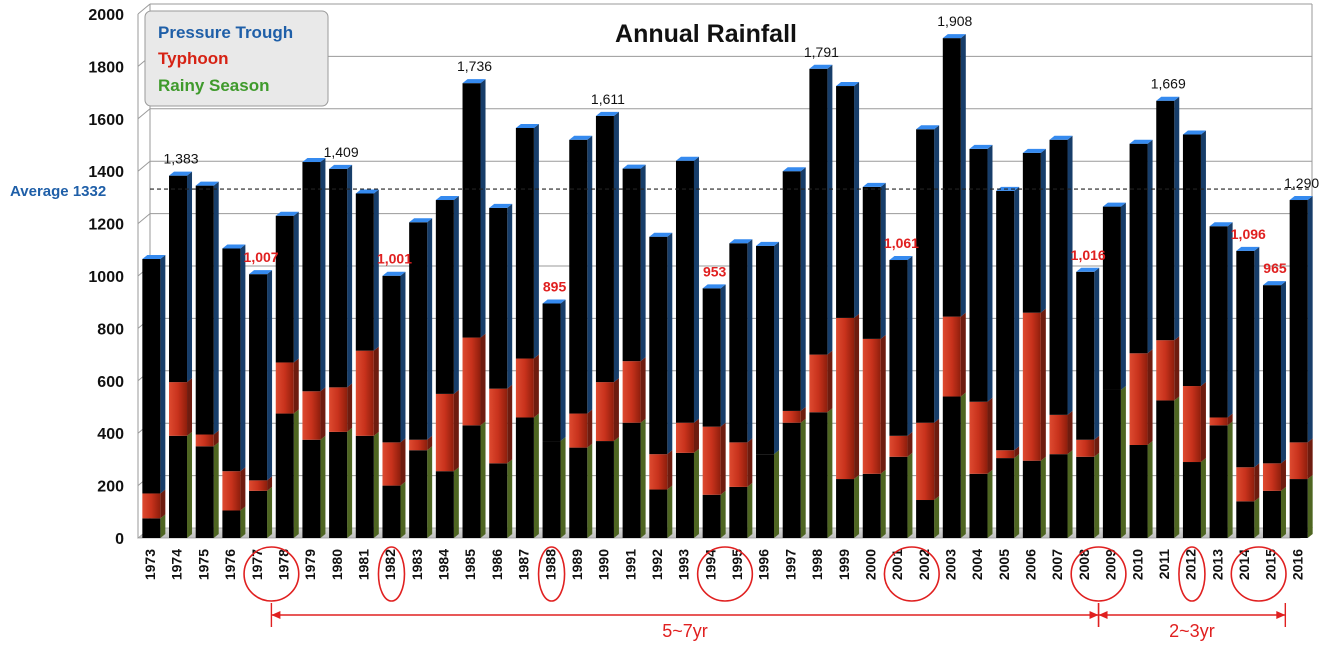 Image resolution: width=1324 pixels, height=649 pixels. I want to click on bar-stack-1997, so click(794, 352).